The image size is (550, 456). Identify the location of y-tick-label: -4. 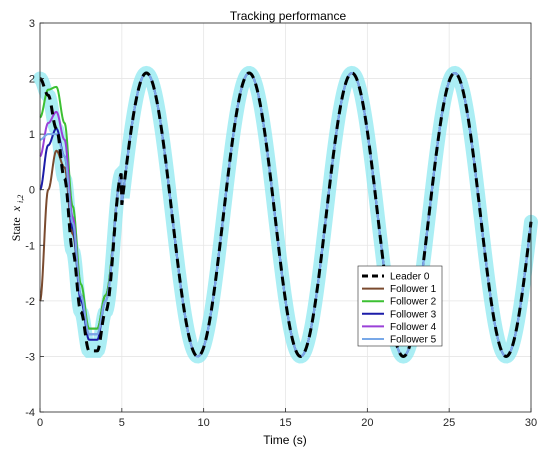
(30, 413).